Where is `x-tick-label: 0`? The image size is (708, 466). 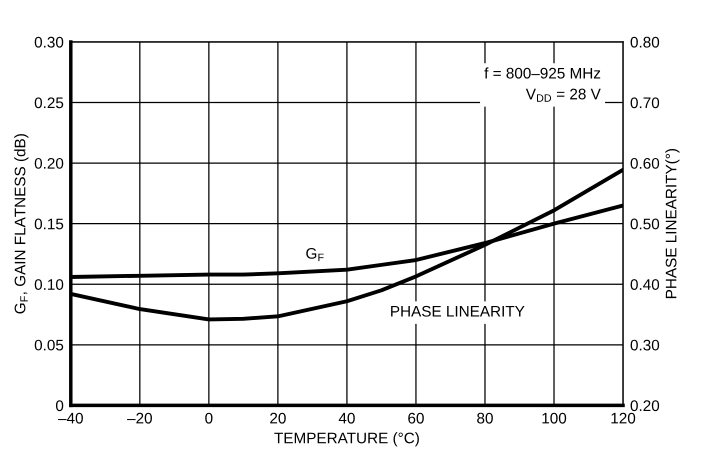
x-tick-label: 0 is located at coordinates (209, 418).